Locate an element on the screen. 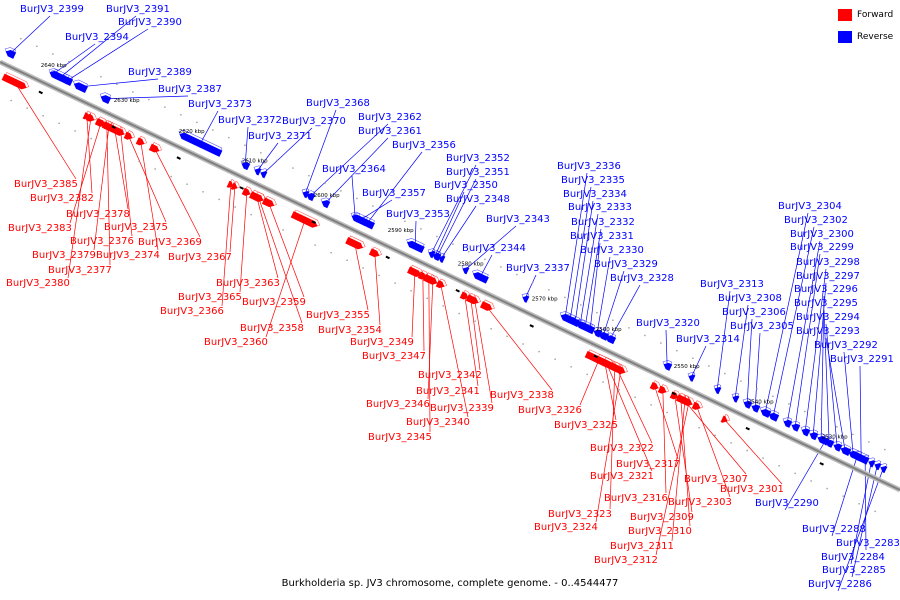  reverse-gene-label: BurJV3_2333 is located at coordinates (600, 207).